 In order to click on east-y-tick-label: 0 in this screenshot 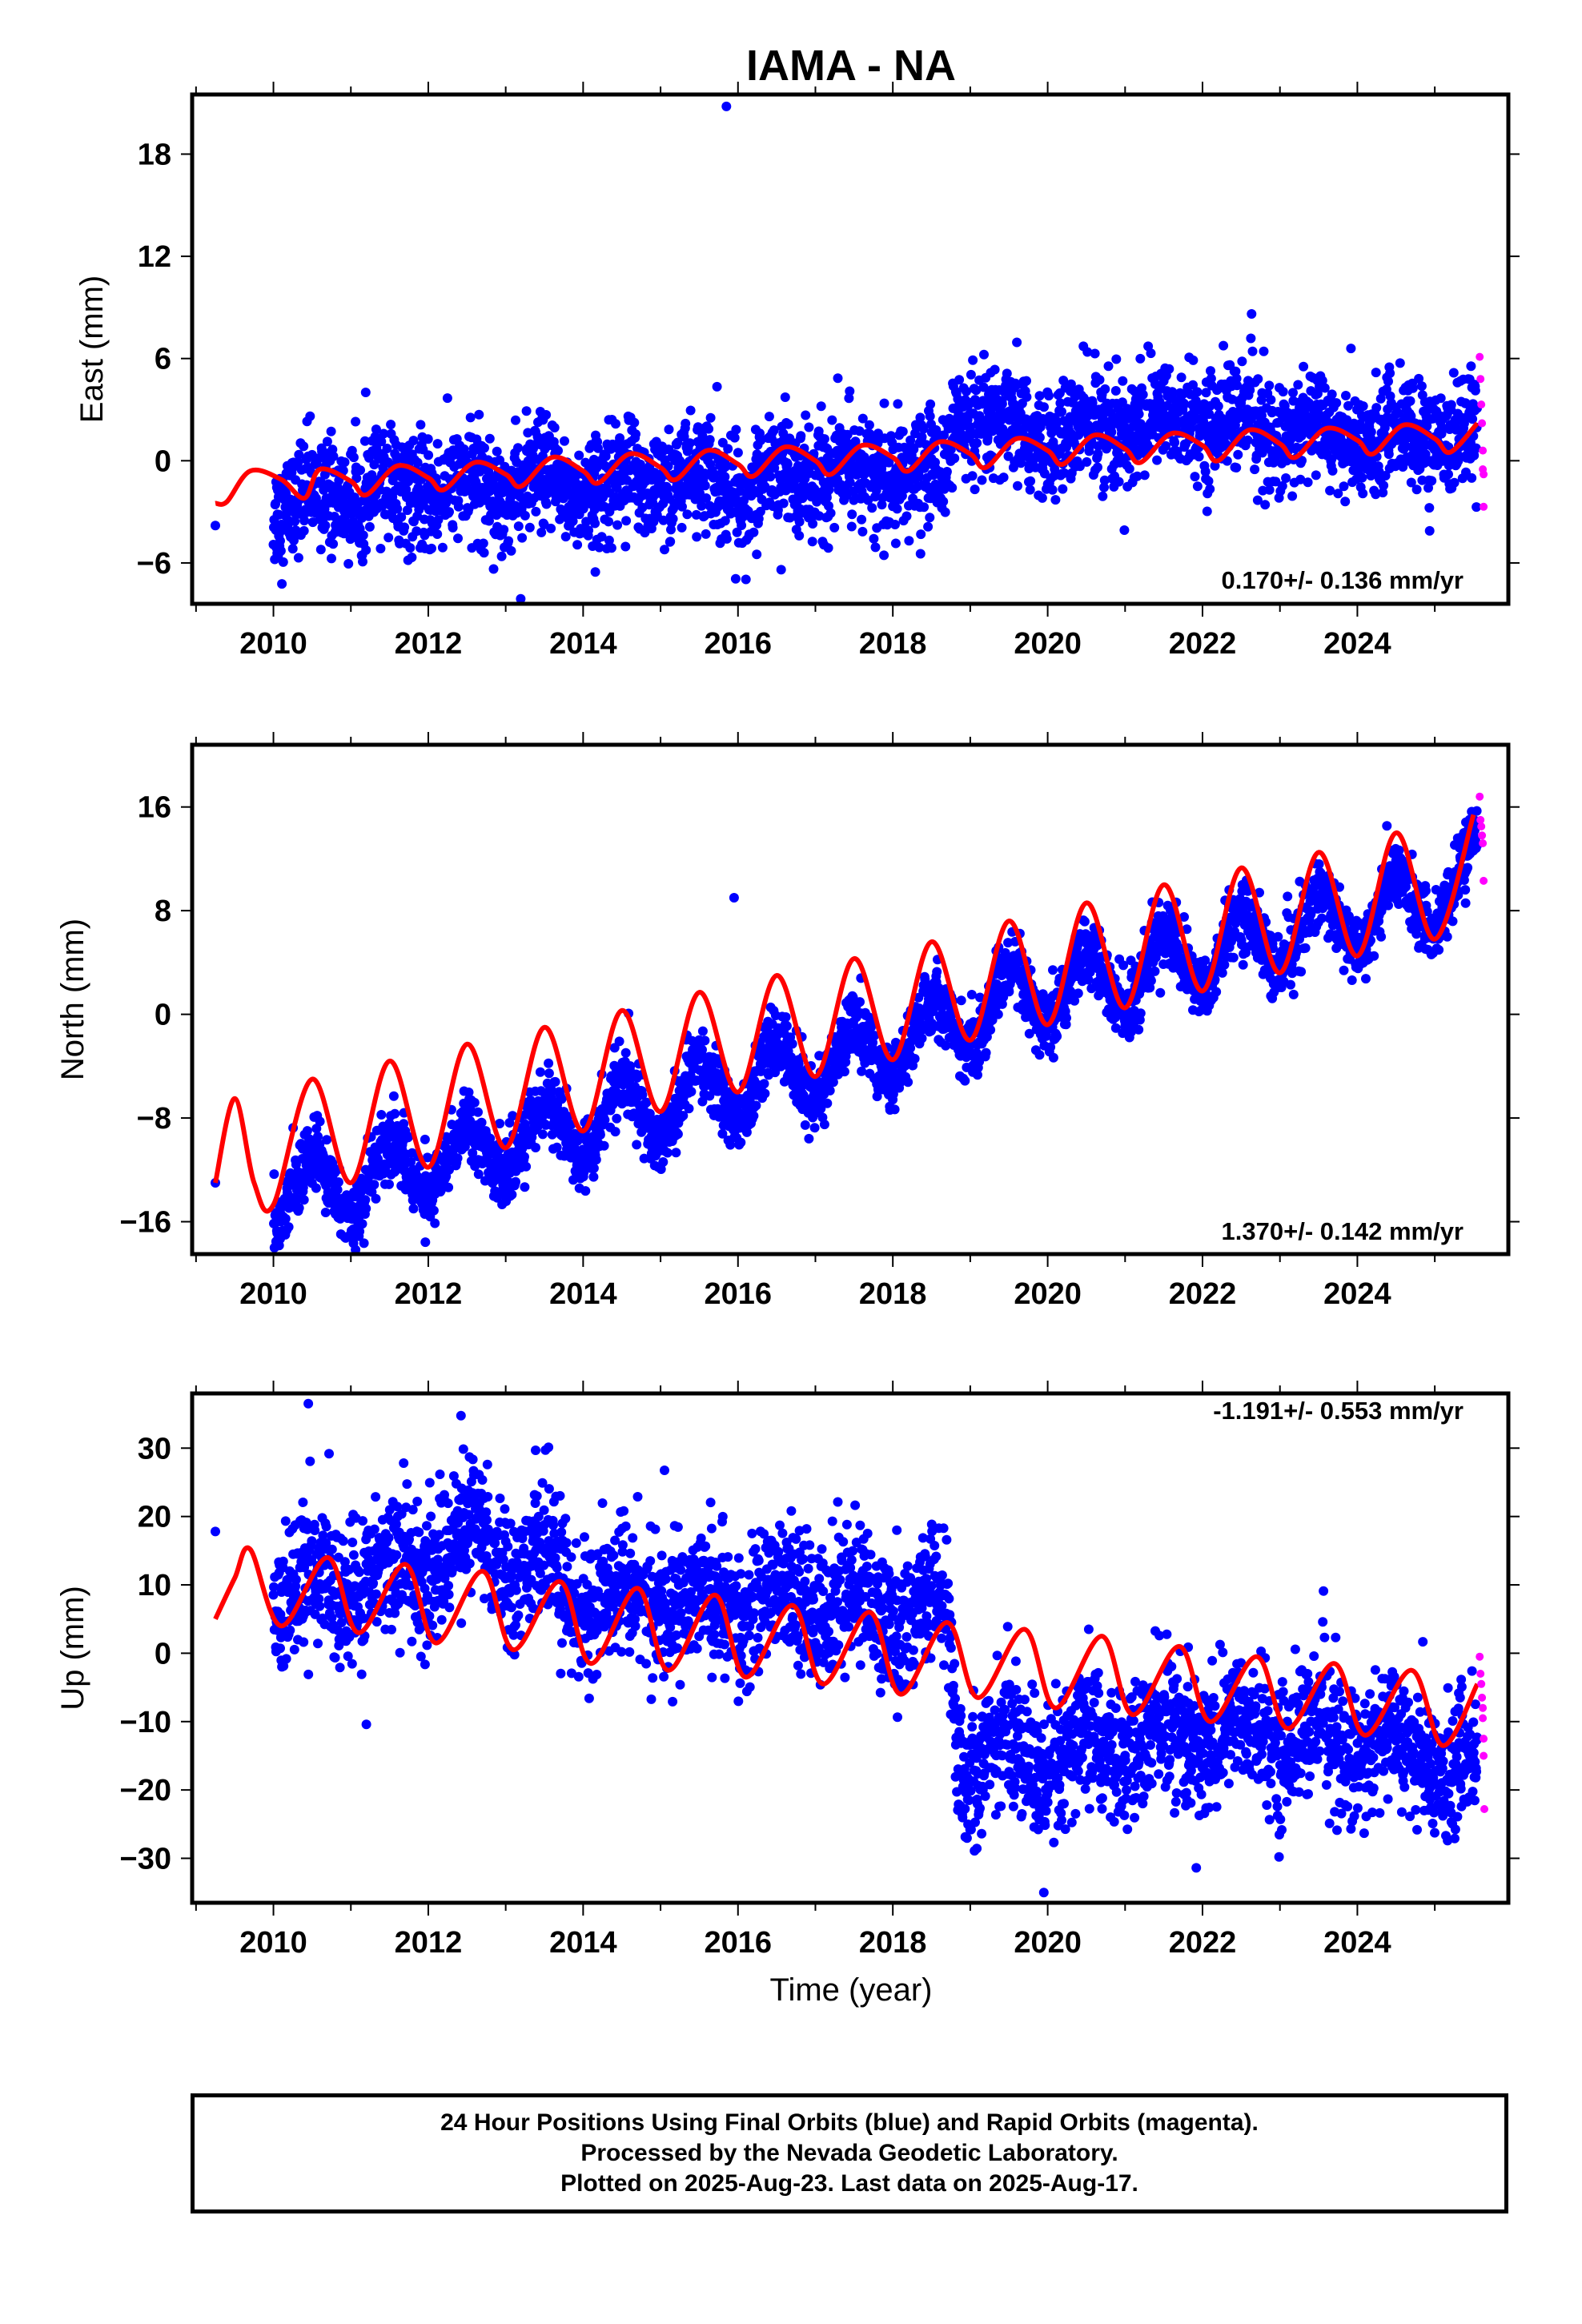, I will do `click(163, 461)`.